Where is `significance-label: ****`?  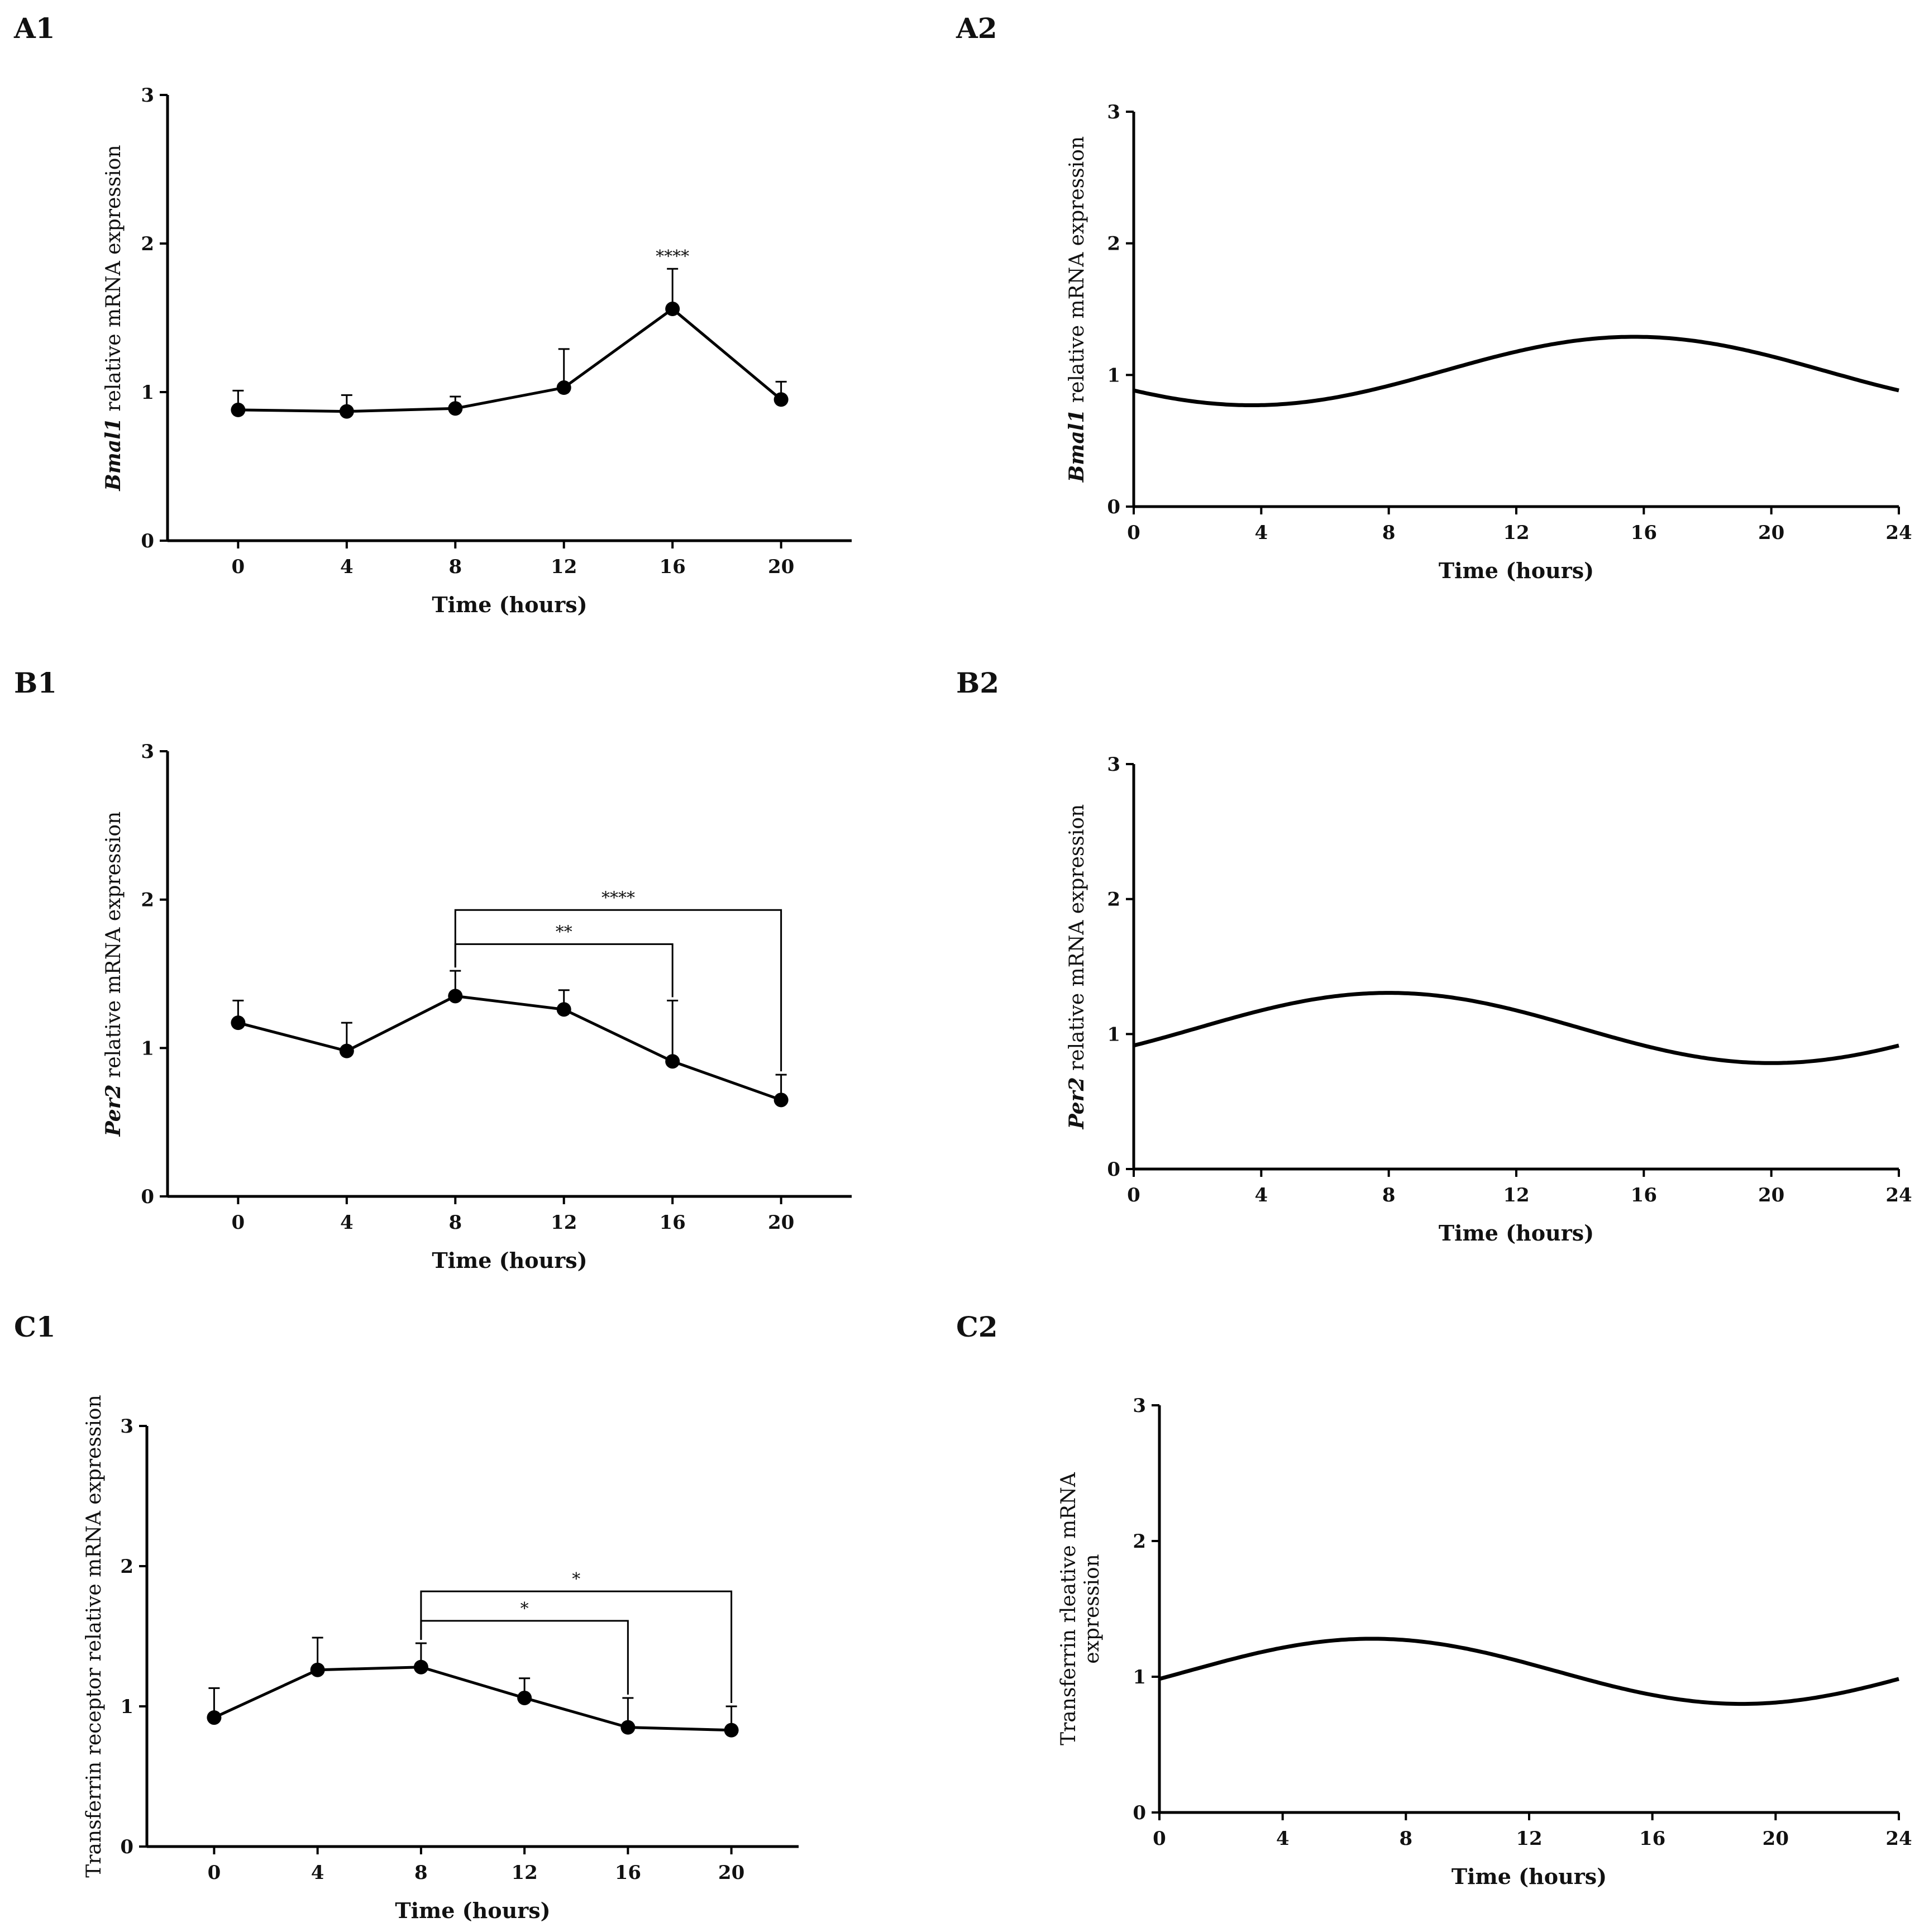
significance-label: **** is located at coordinates (672, 256).